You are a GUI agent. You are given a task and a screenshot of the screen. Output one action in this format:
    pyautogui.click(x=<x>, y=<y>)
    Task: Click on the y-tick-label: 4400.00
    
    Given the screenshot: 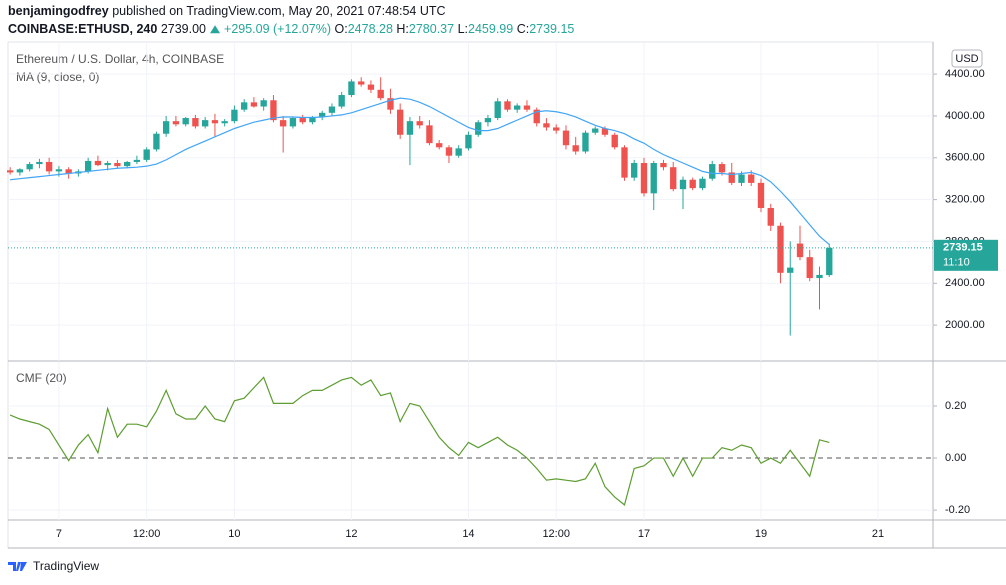 What is the action you would take?
    pyautogui.click(x=965, y=74)
    